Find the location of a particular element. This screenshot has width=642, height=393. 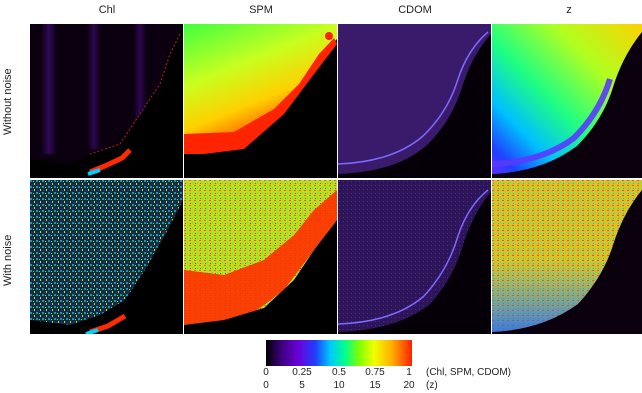

chl-map-image is located at coordinates (106, 101).